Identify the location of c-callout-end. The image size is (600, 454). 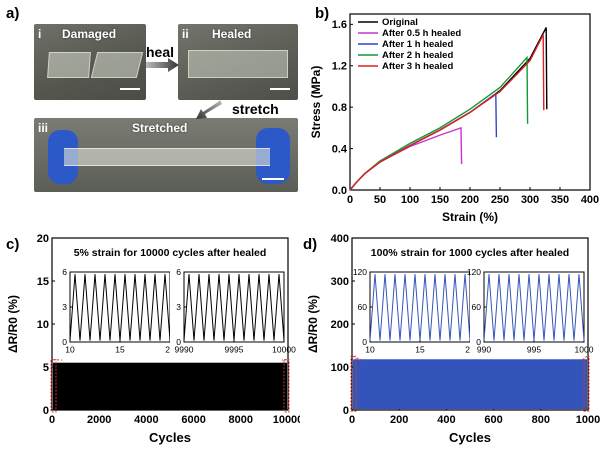
(286, 386).